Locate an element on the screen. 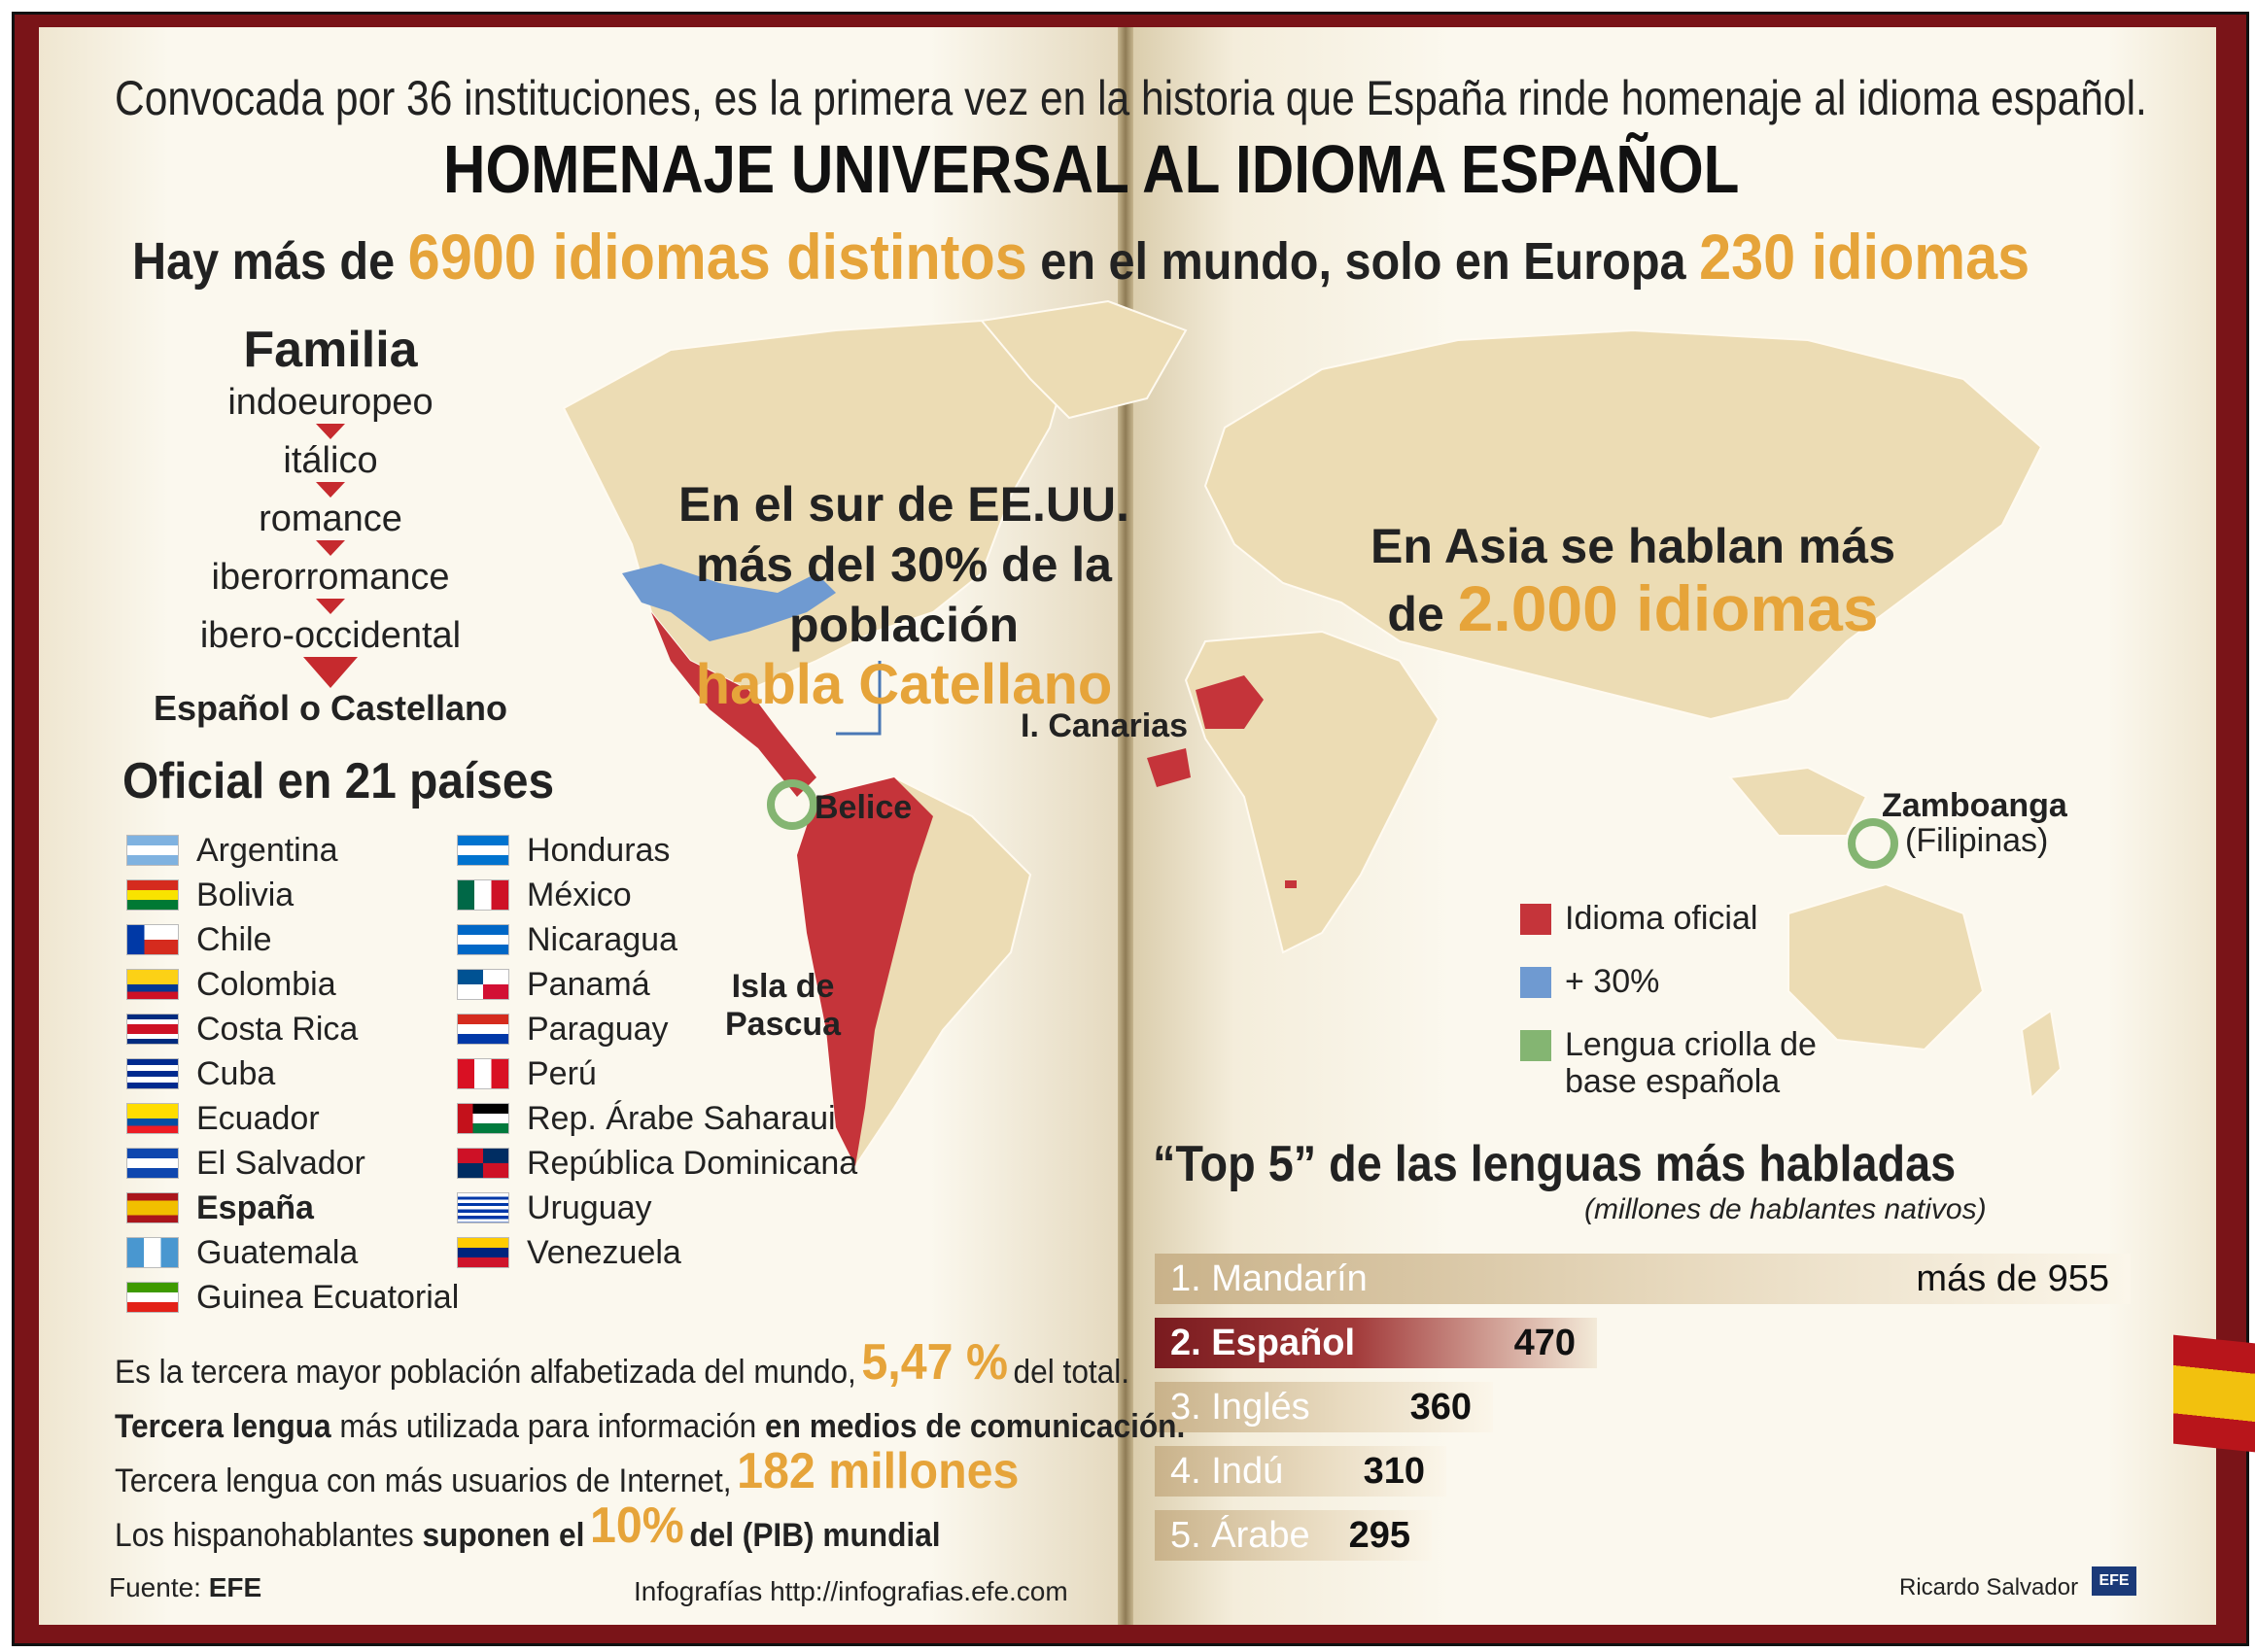 The image size is (2255, 1652). map-eurasia is located at coordinates (1623, 524).